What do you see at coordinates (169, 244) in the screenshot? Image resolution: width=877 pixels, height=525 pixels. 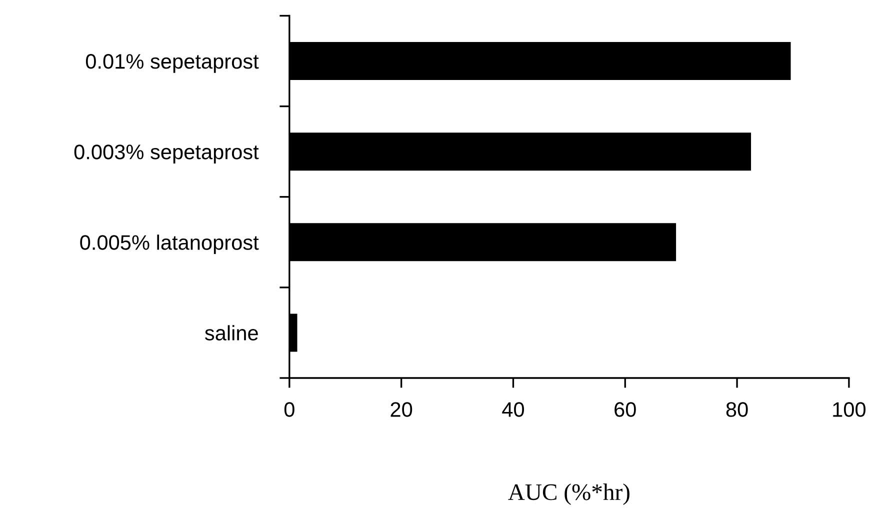 I see `y-tick-label: 0.005% latanoprost` at bounding box center [169, 244].